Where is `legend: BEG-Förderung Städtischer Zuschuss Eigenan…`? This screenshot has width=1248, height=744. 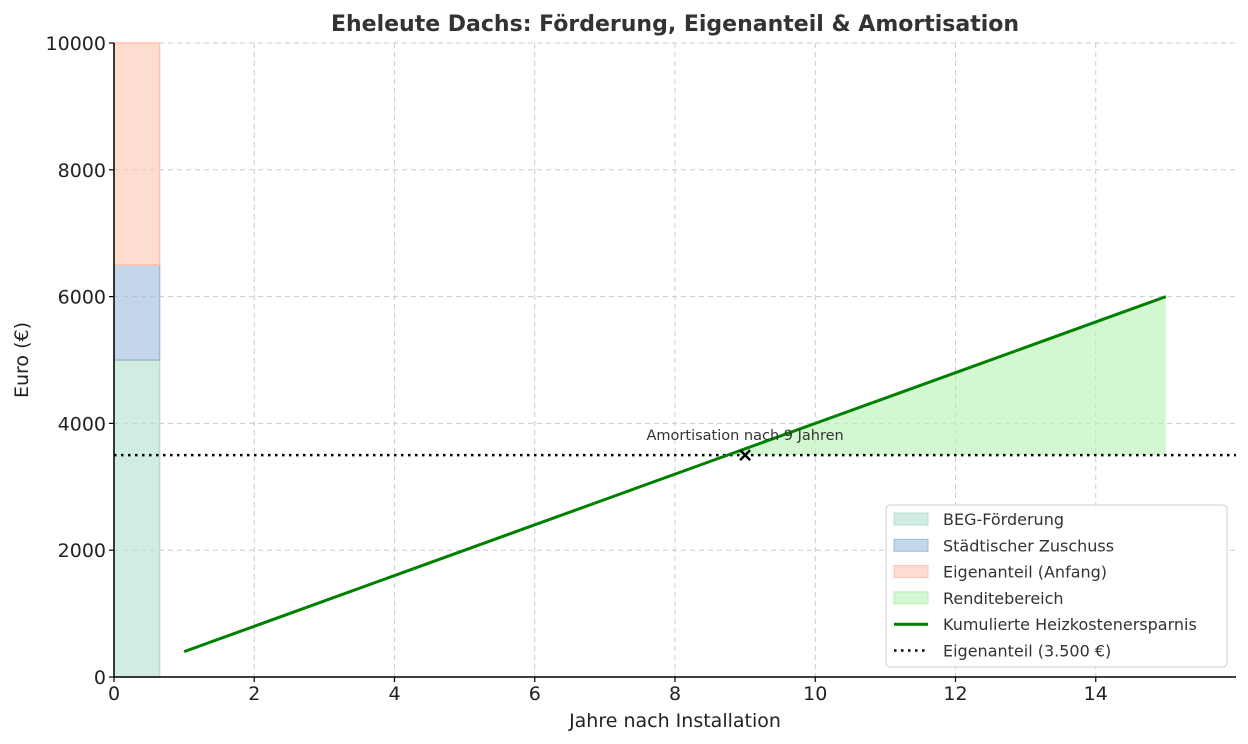
legend: BEG-Förderung Städtischer Zuschuss Eigenan… is located at coordinates (1056, 586).